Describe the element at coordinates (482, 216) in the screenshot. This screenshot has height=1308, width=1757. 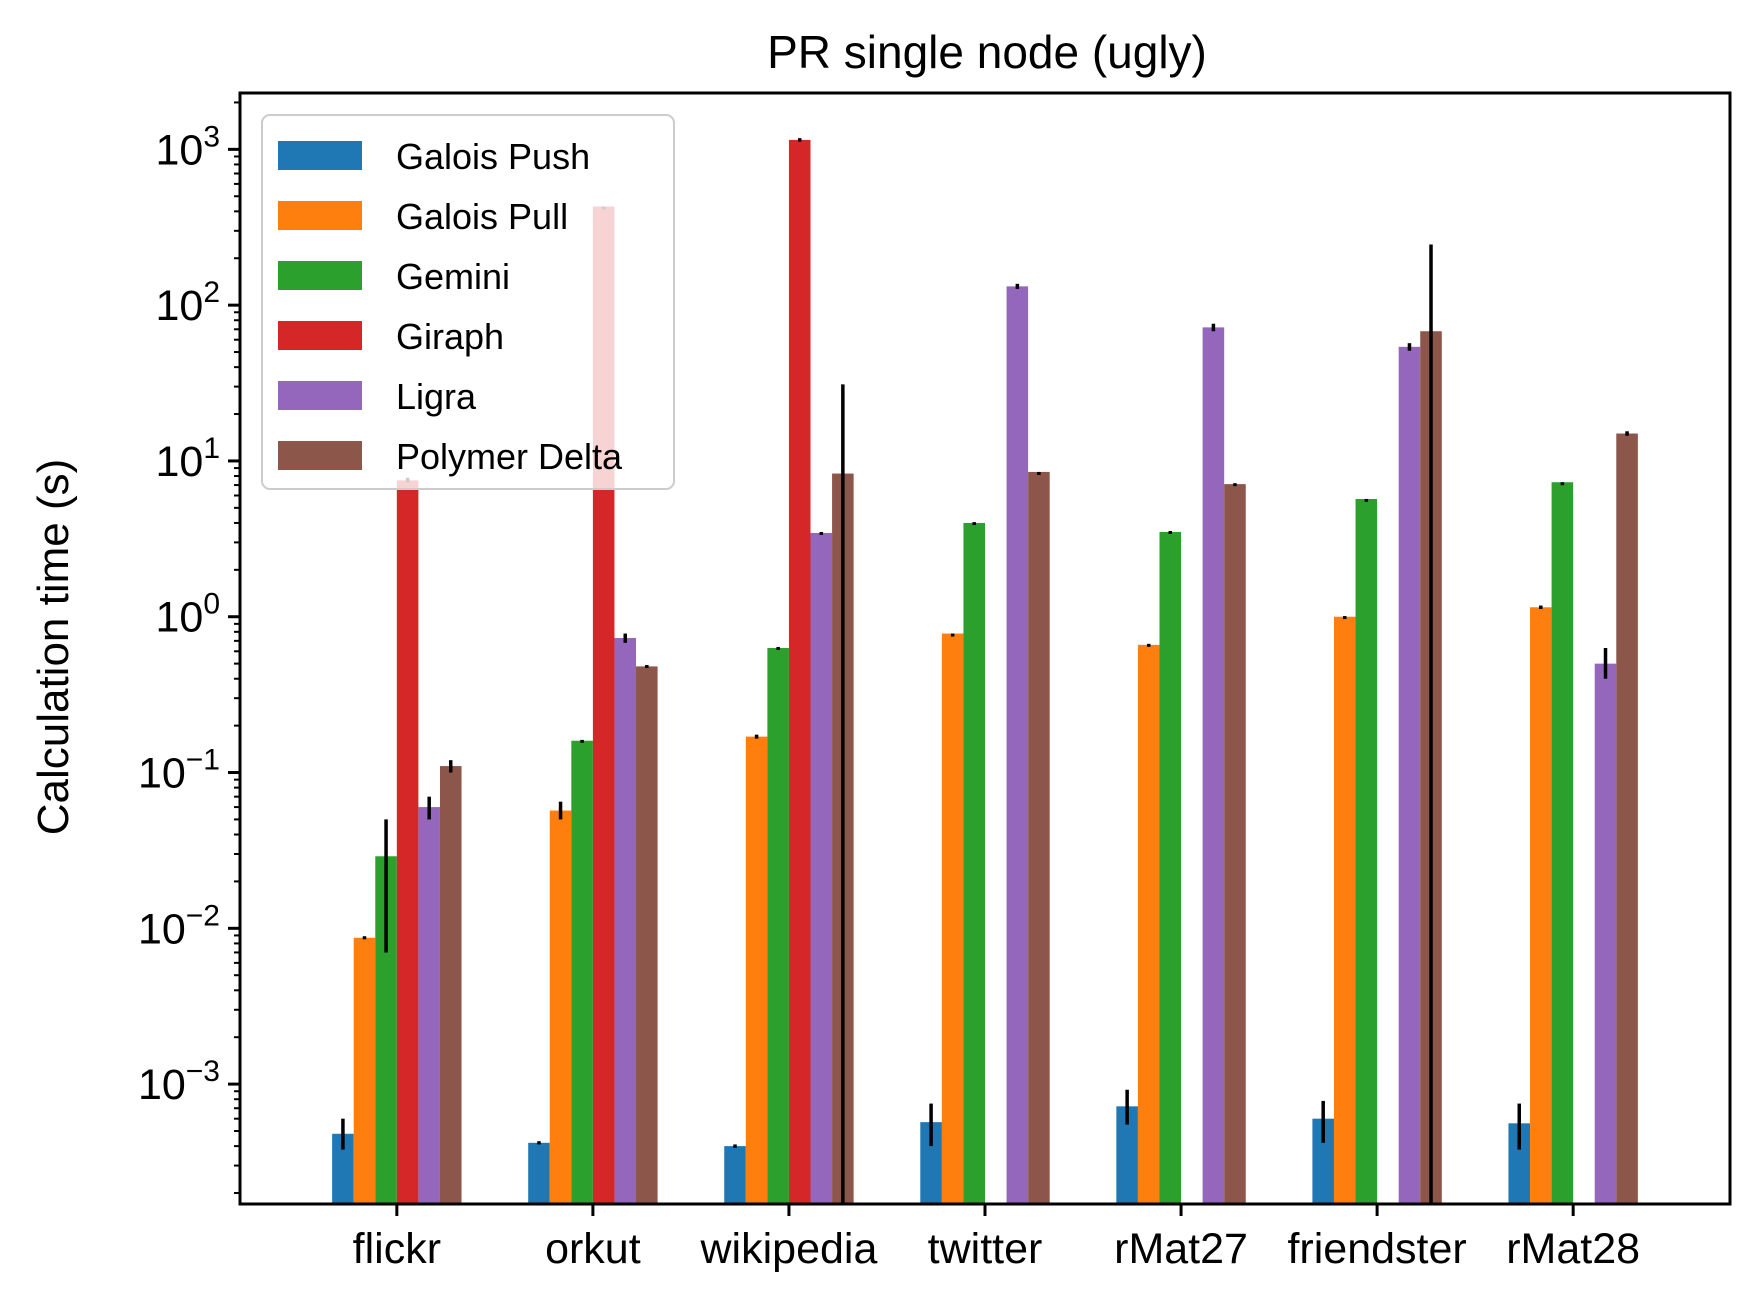
I see `legend-label: Galois Pull` at that location.